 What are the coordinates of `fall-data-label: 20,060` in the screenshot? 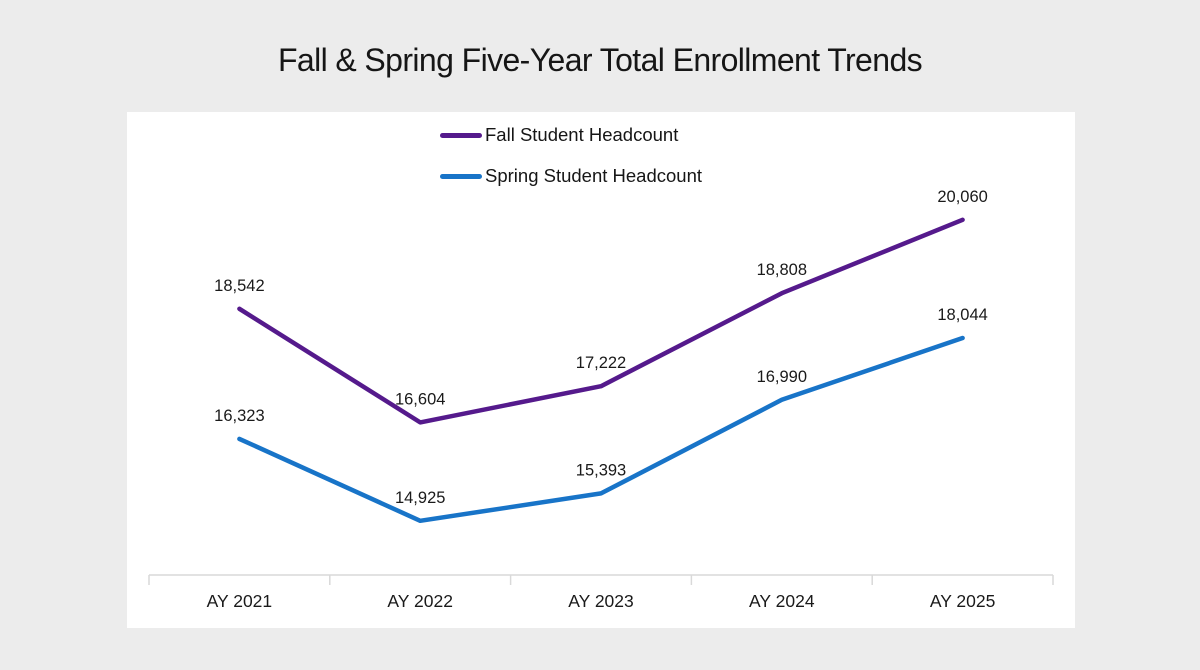 It's located at (962, 197).